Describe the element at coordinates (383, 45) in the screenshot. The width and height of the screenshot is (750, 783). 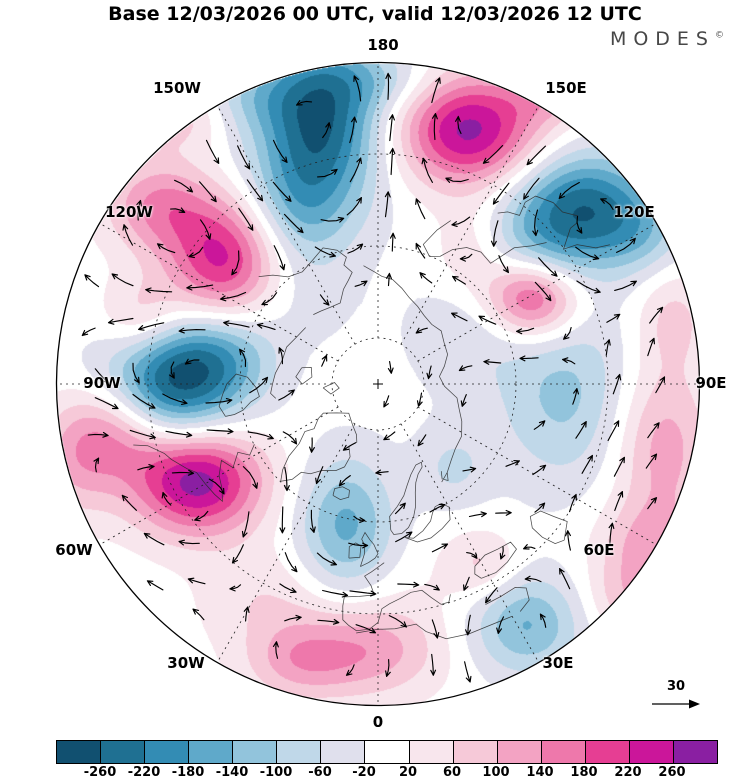
I see `longitude-label-180: 180` at that location.